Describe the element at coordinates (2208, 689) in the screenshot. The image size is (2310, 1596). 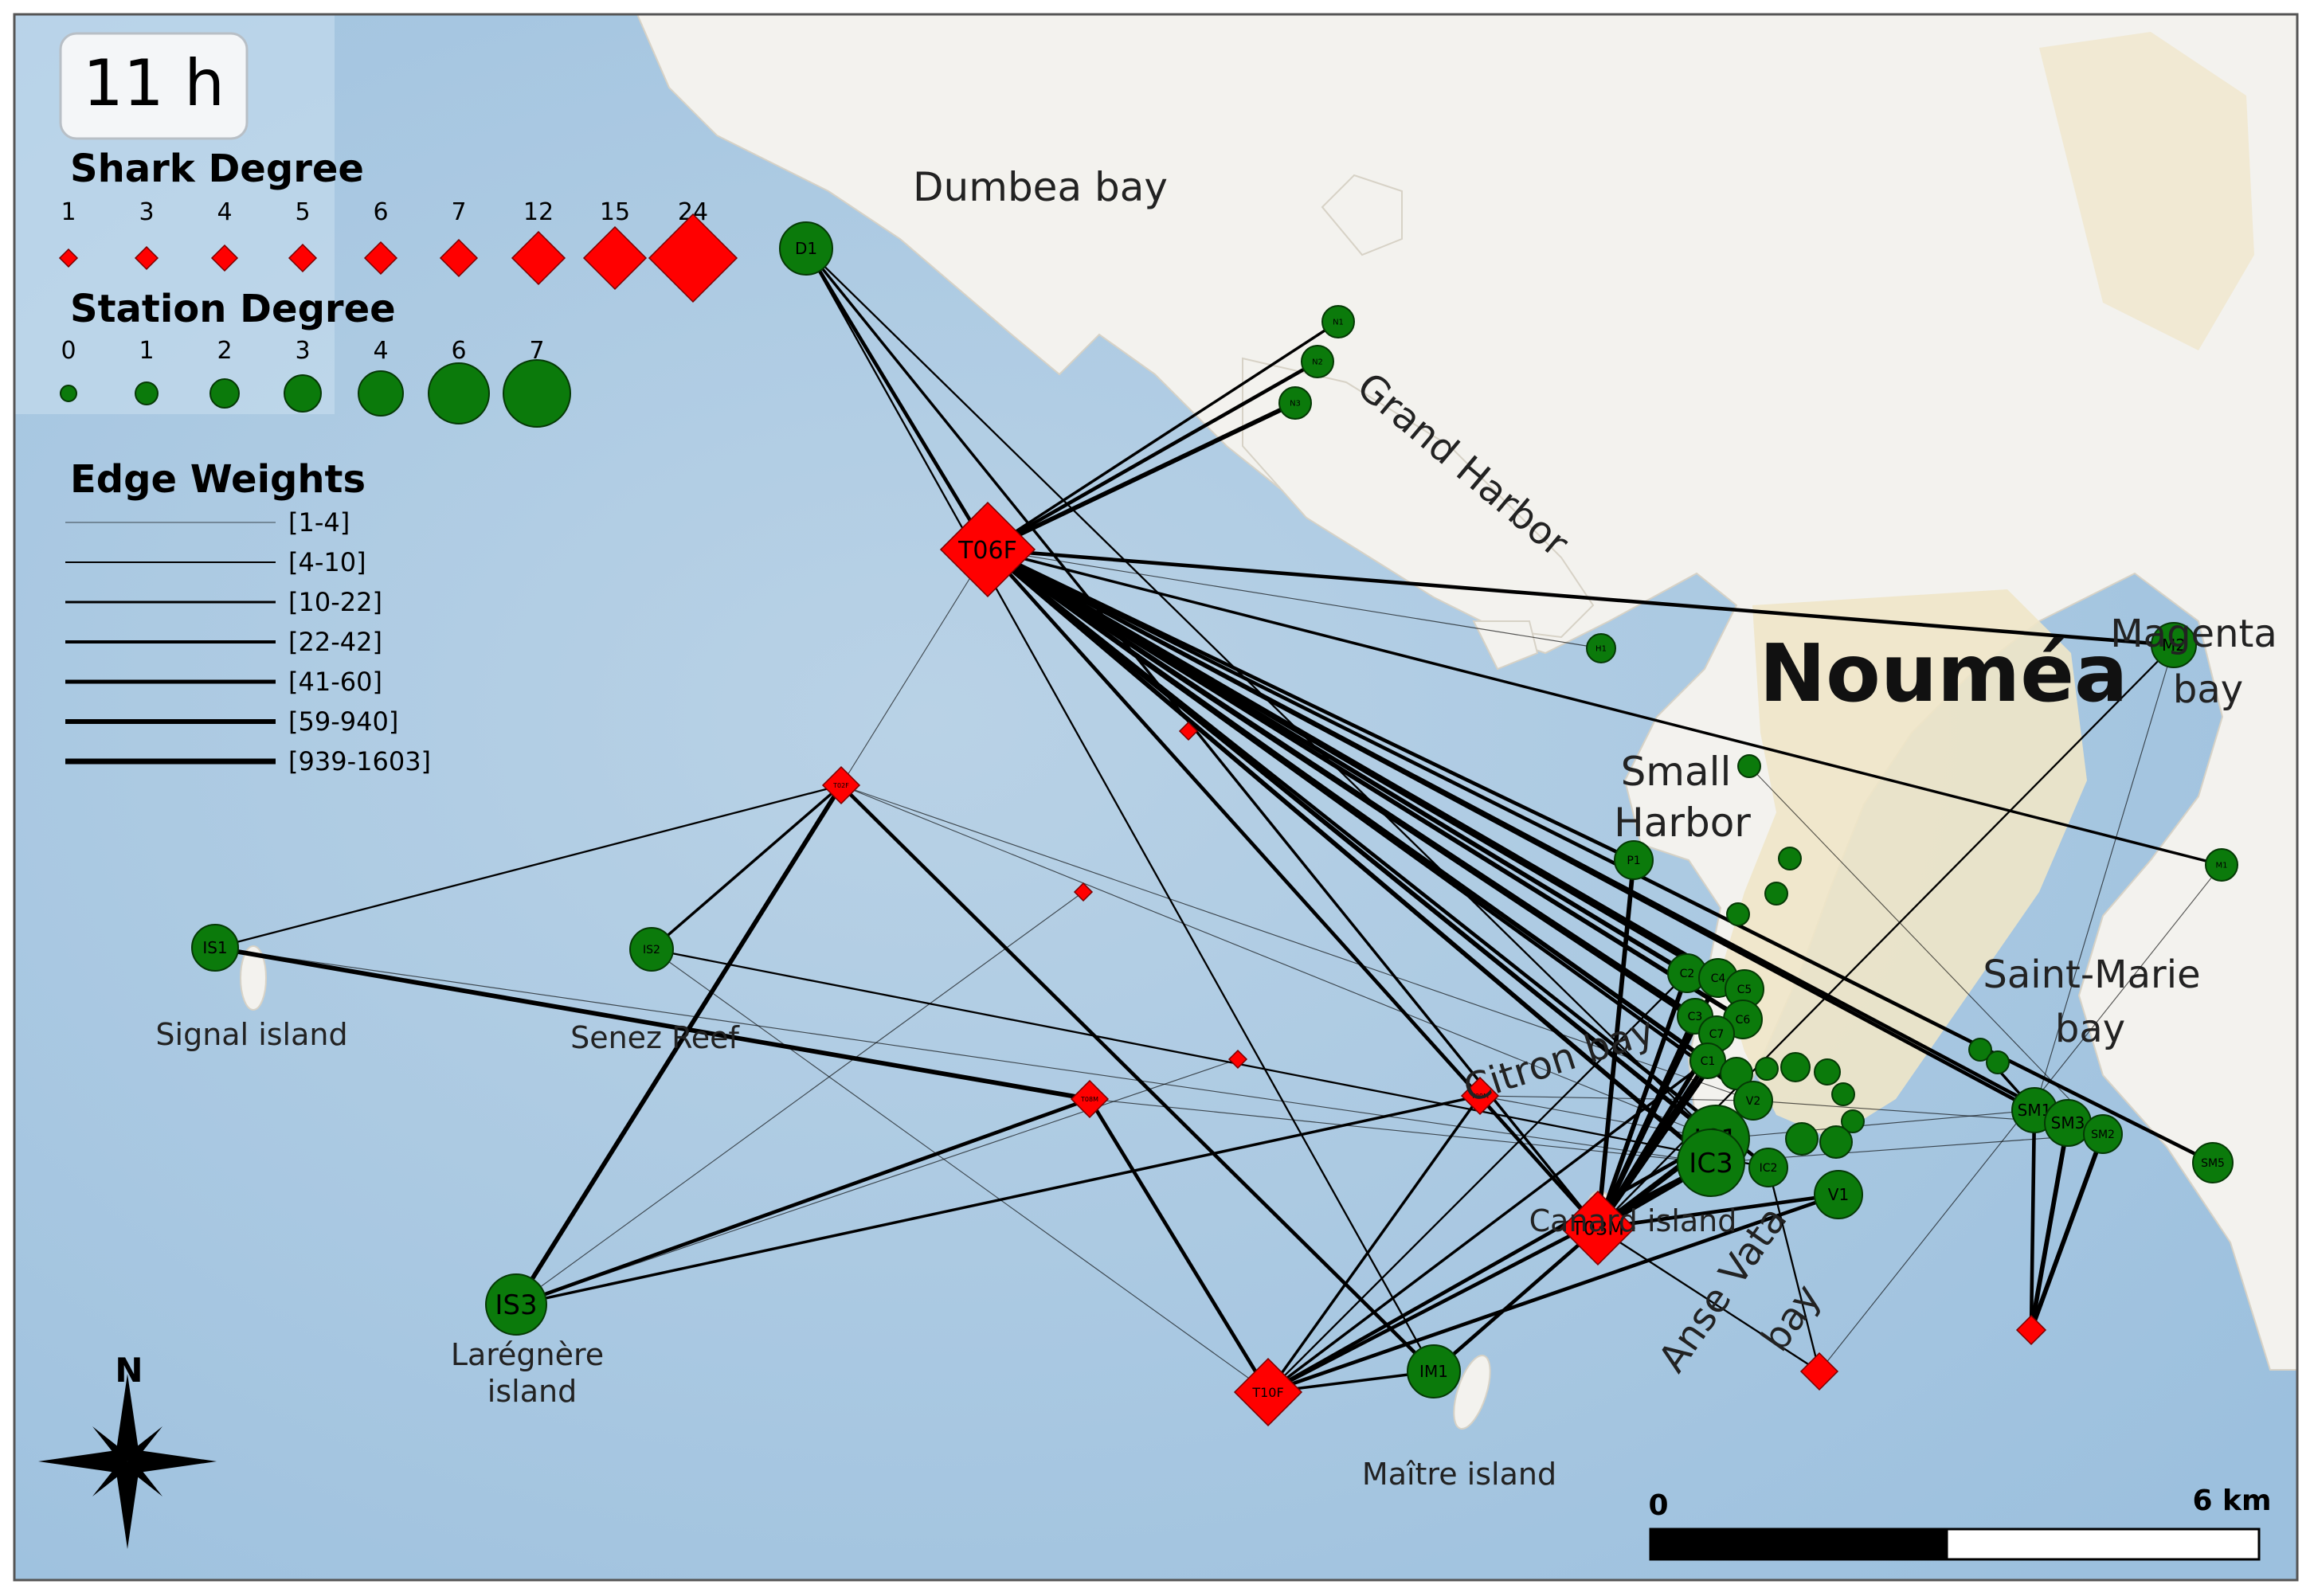
I see `place-label: bay` at that location.